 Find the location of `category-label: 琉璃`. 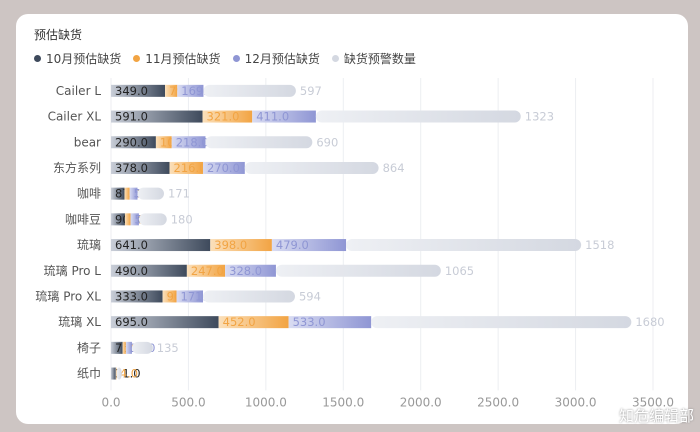

category-label: 琉璃 is located at coordinates (89, 245).